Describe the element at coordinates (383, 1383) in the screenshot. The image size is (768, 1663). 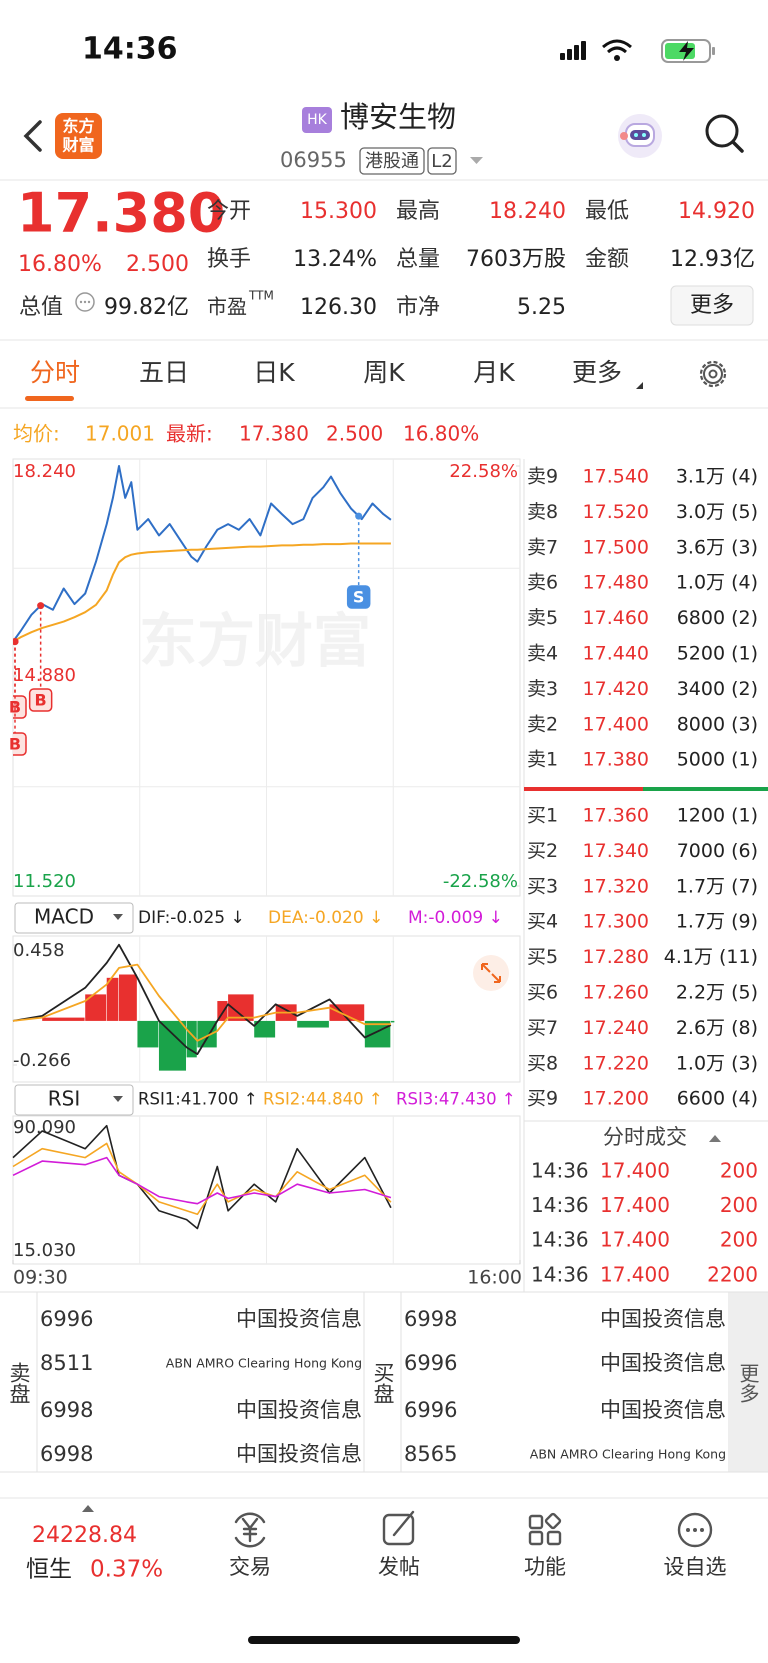
I see `broker-side-label: 买盘` at that location.